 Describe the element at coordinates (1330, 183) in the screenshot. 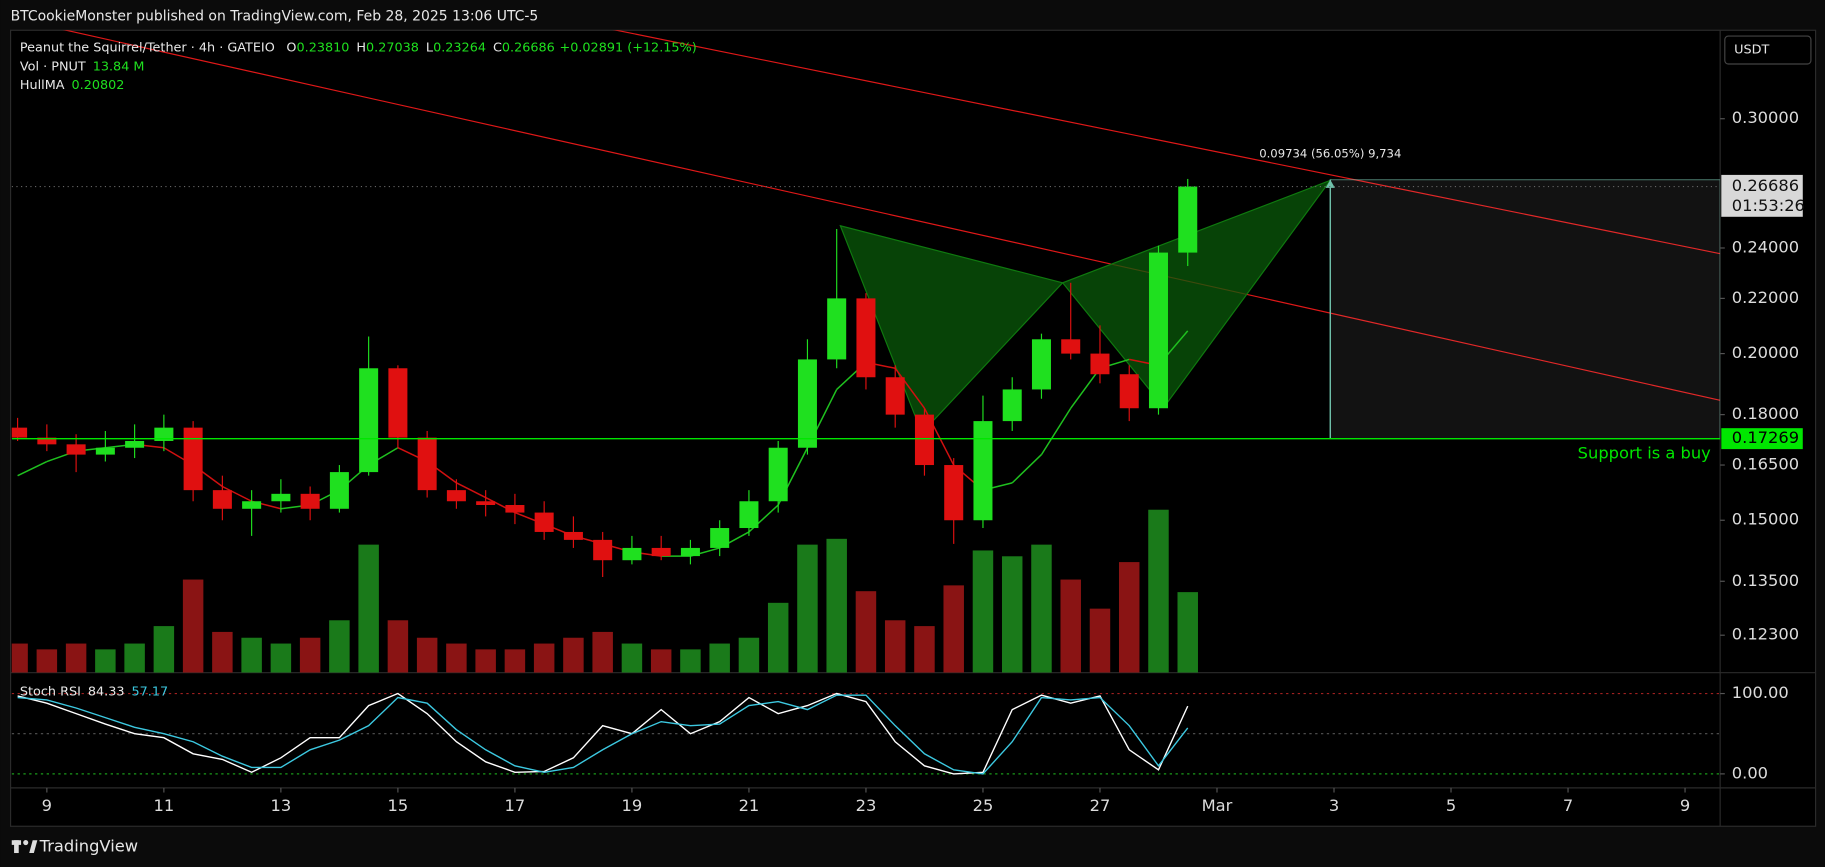

I see `measure-arrowhead` at that location.